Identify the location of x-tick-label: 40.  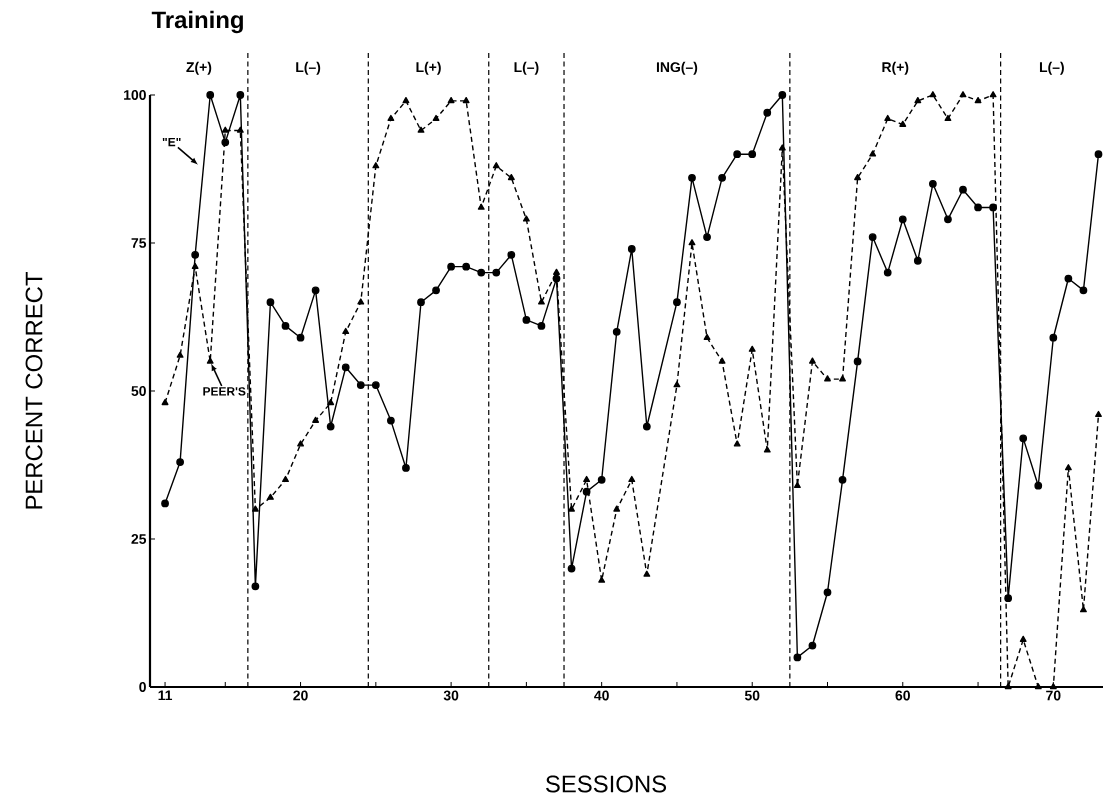
(601, 695).